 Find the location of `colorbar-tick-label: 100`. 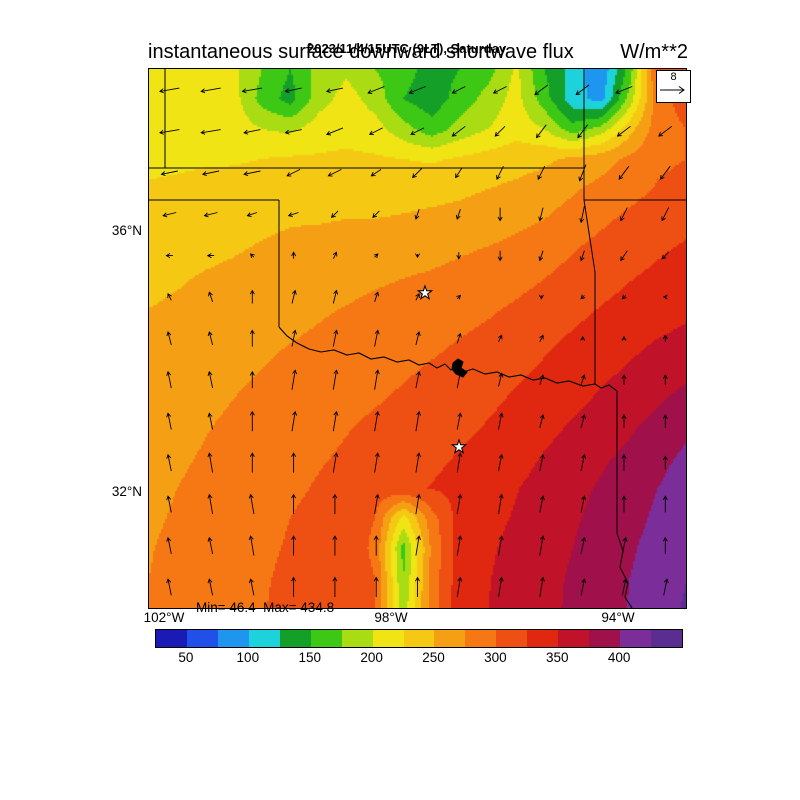

colorbar-tick-label: 100 is located at coordinates (248, 657).